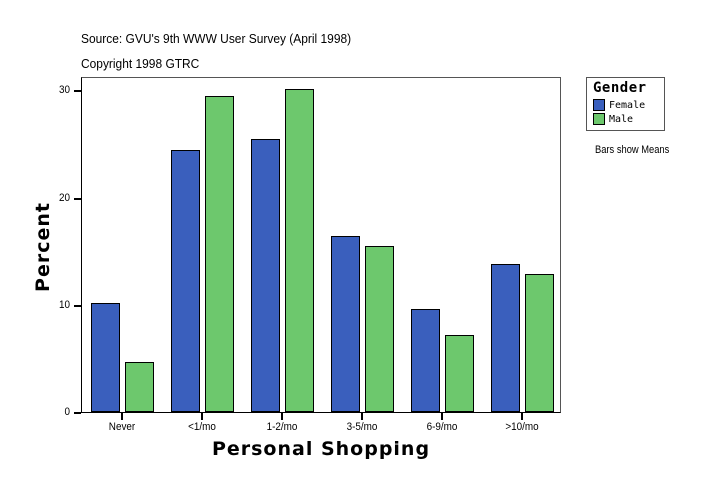 This screenshot has width=724, height=496. I want to click on legend: Gender Female Male, so click(625, 104).